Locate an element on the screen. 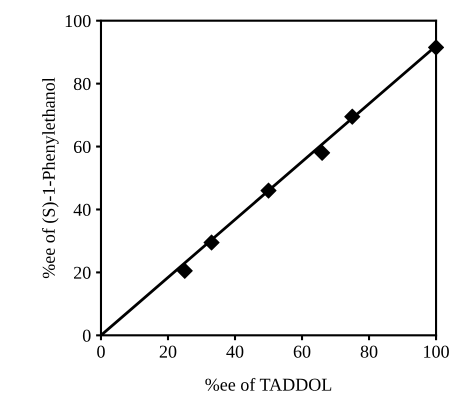  y-tick-label: 100 is located at coordinates (78, 21).